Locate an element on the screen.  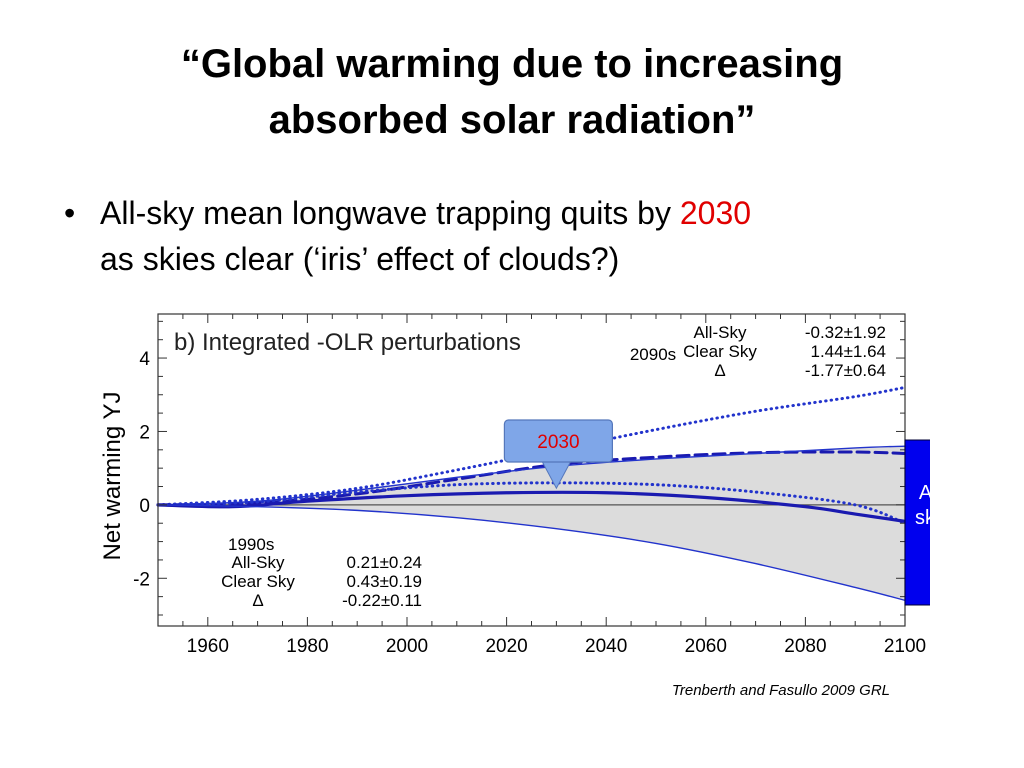
y-tick-label: 2 is located at coordinates (144, 432).